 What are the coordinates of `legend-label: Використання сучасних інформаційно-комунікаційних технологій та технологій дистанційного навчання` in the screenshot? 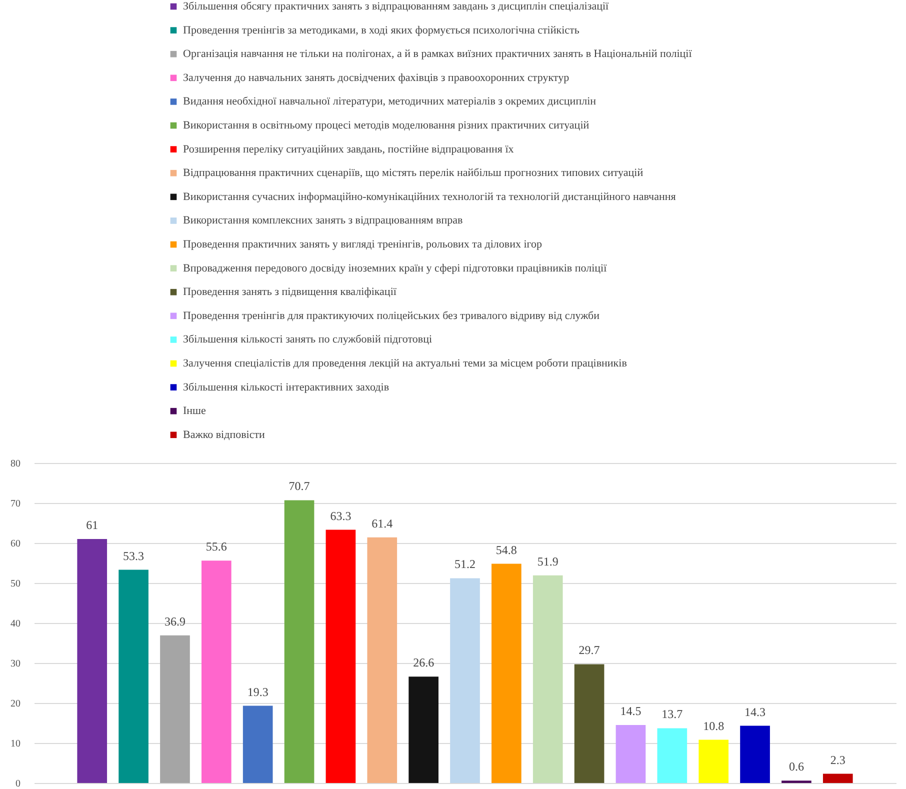 It's located at (429, 196).